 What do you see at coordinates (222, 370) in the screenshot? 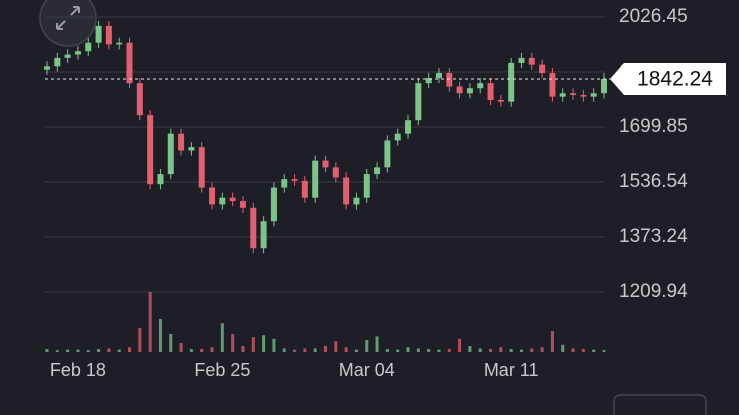
I see `x-tick-label: Feb 25` at bounding box center [222, 370].